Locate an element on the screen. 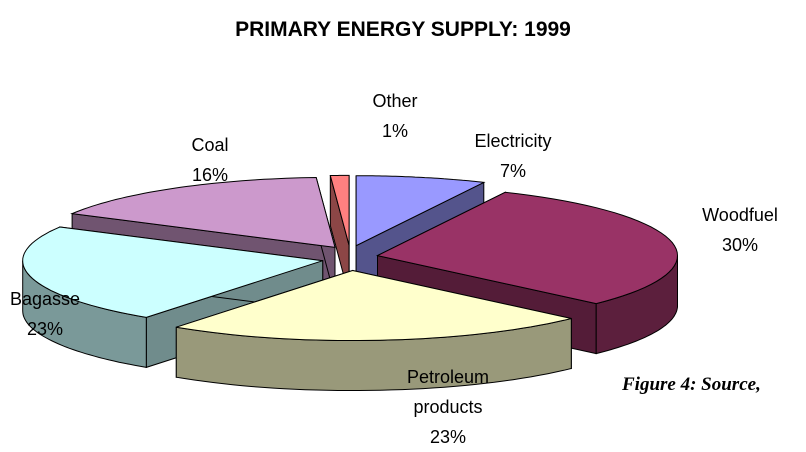  annotation: Figure 4: Source, is located at coordinates (691, 384).